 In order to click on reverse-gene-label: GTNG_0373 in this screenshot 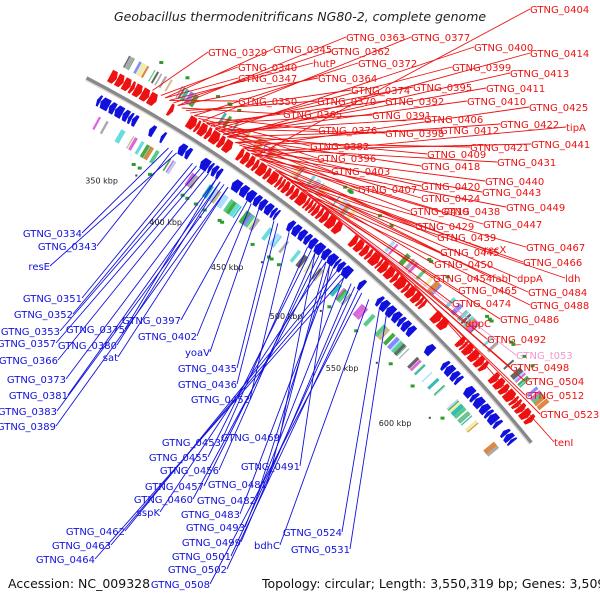, I will do `click(36, 380)`.